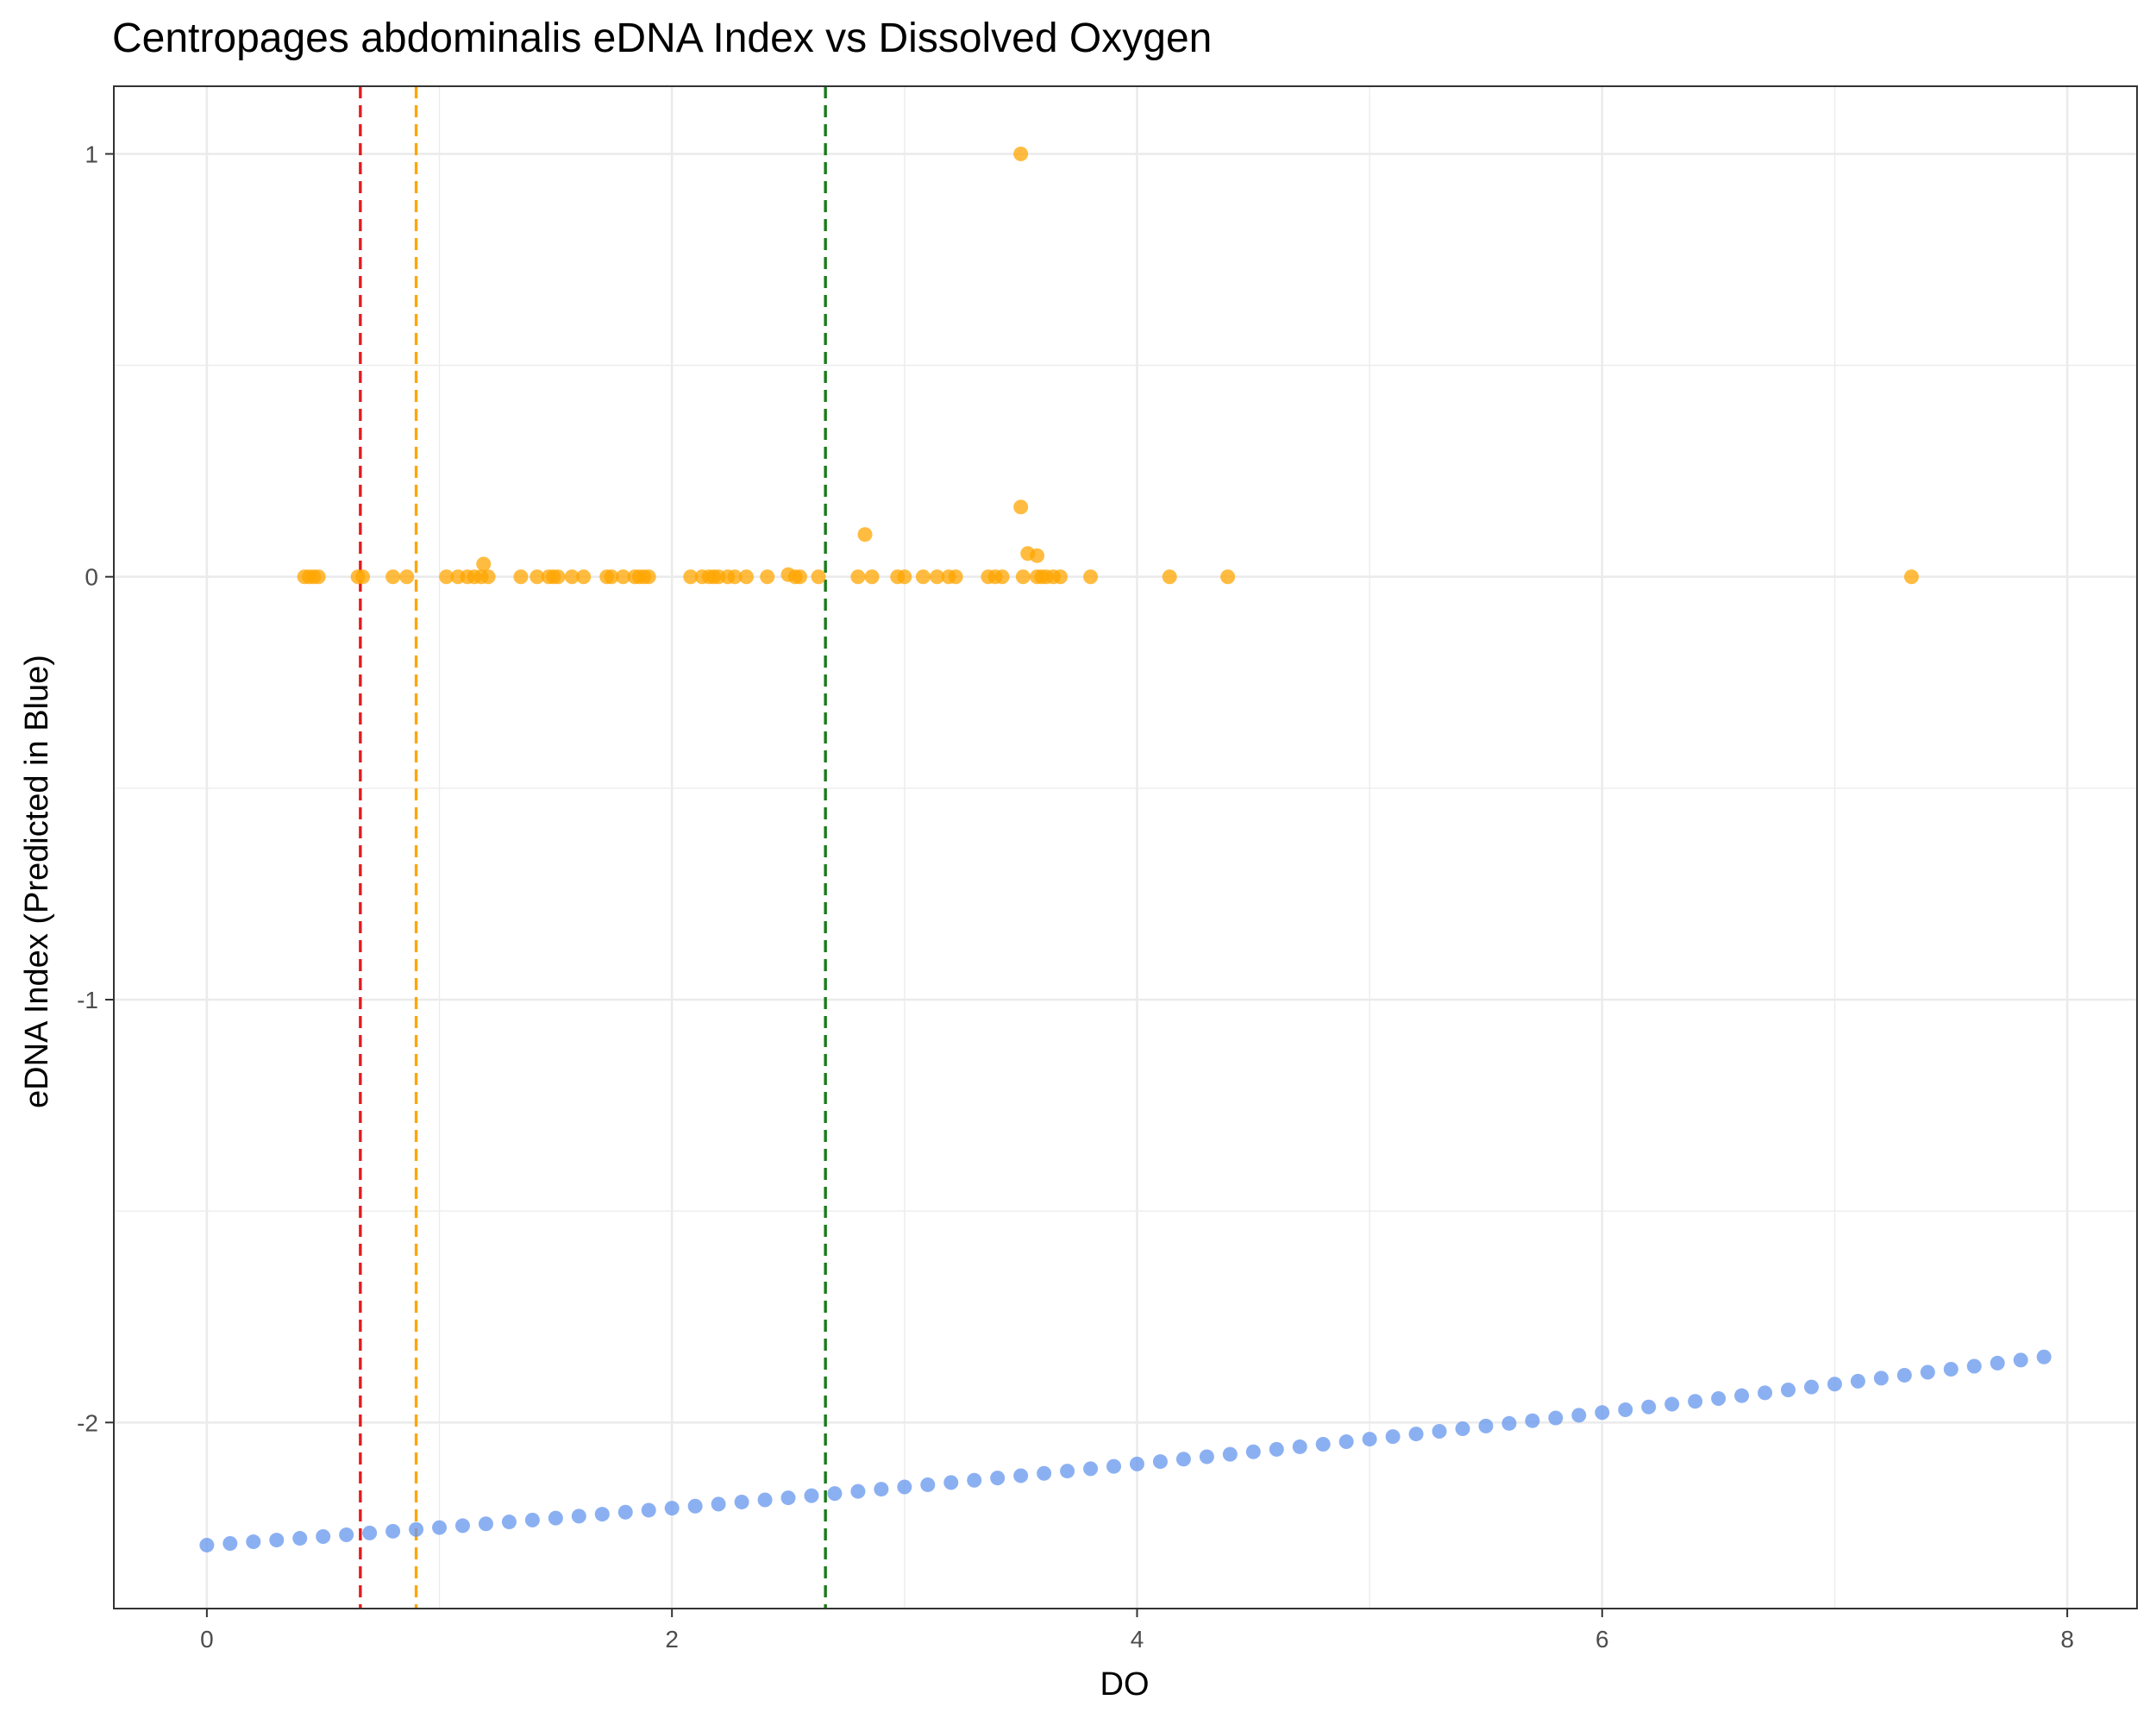 The height and width of the screenshot is (1725, 2156). Describe the element at coordinates (672, 1640) in the screenshot. I see `x-tick-label: 2` at that location.